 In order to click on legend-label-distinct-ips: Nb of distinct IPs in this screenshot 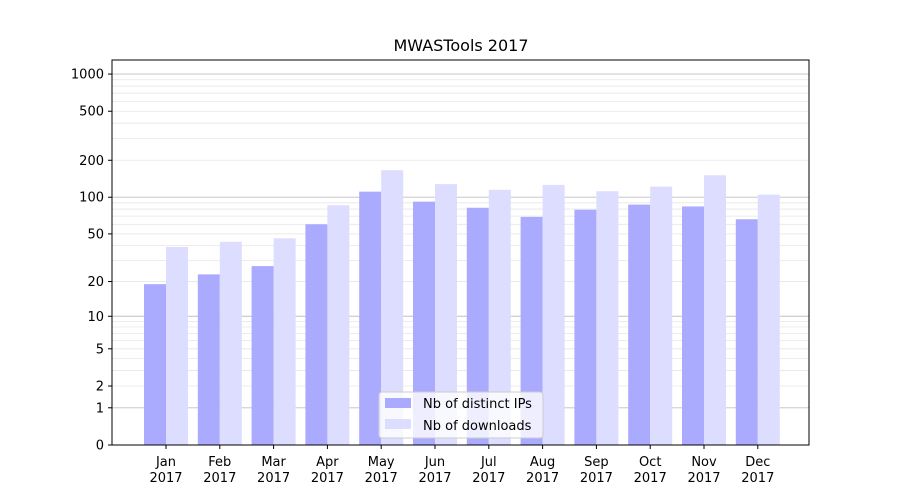, I will do `click(477, 404)`.